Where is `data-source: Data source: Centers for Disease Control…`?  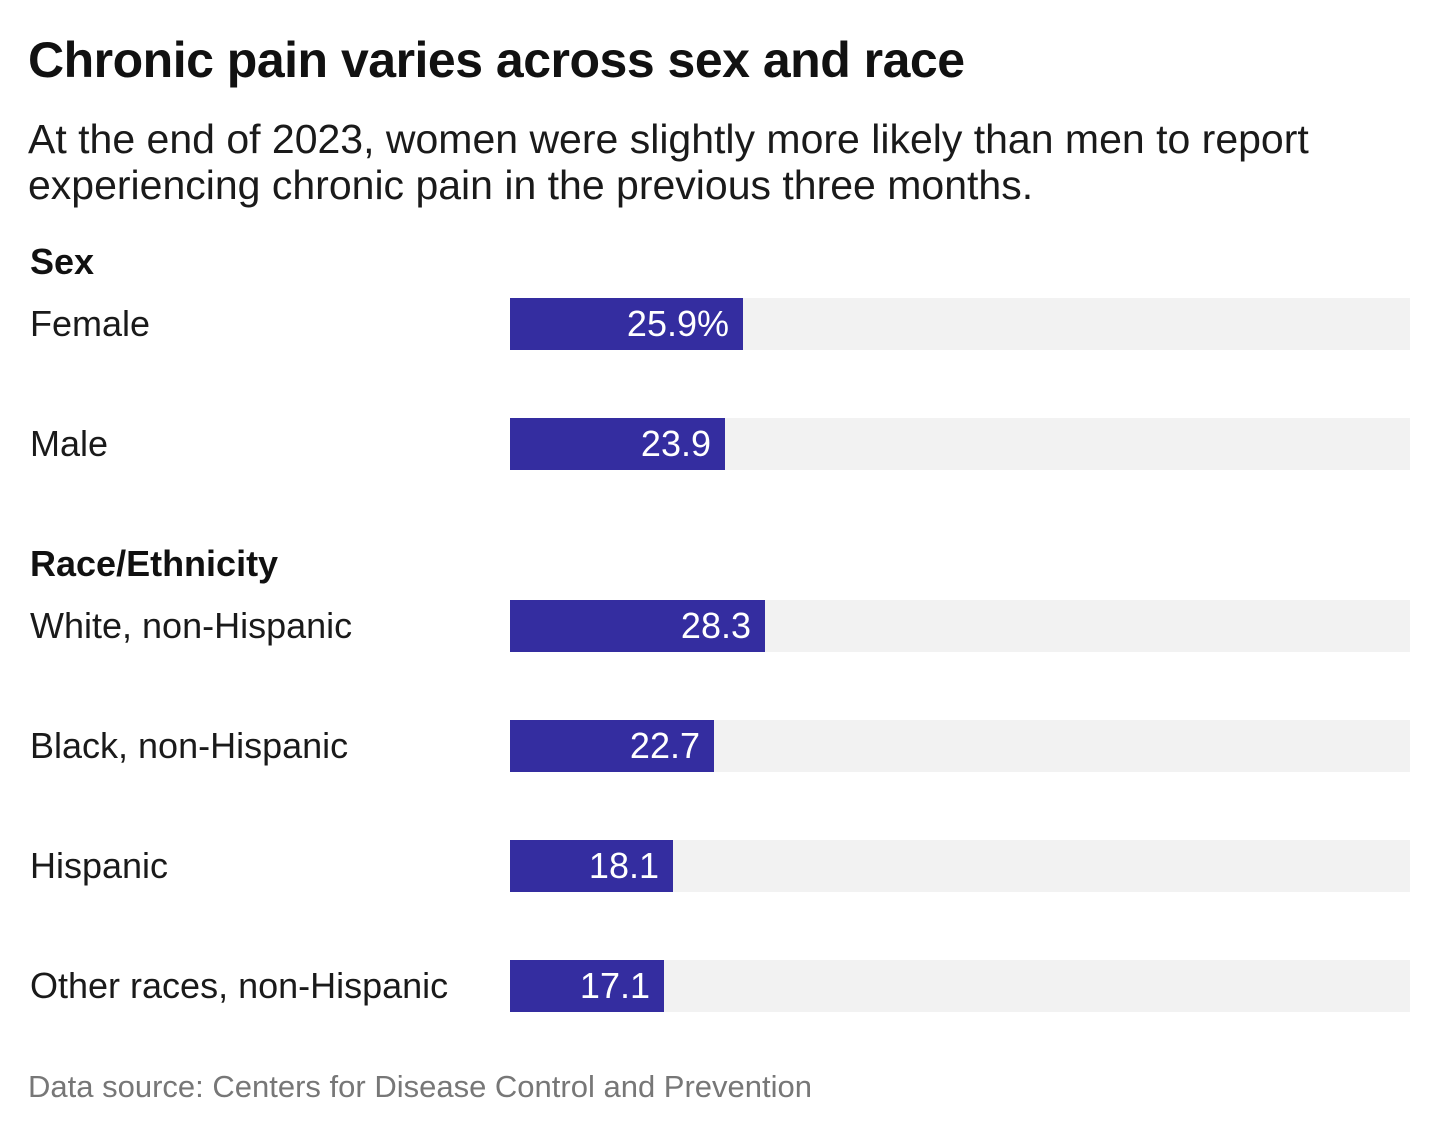 data-source: Data source: Centers for Disease Control… is located at coordinates (420, 1086).